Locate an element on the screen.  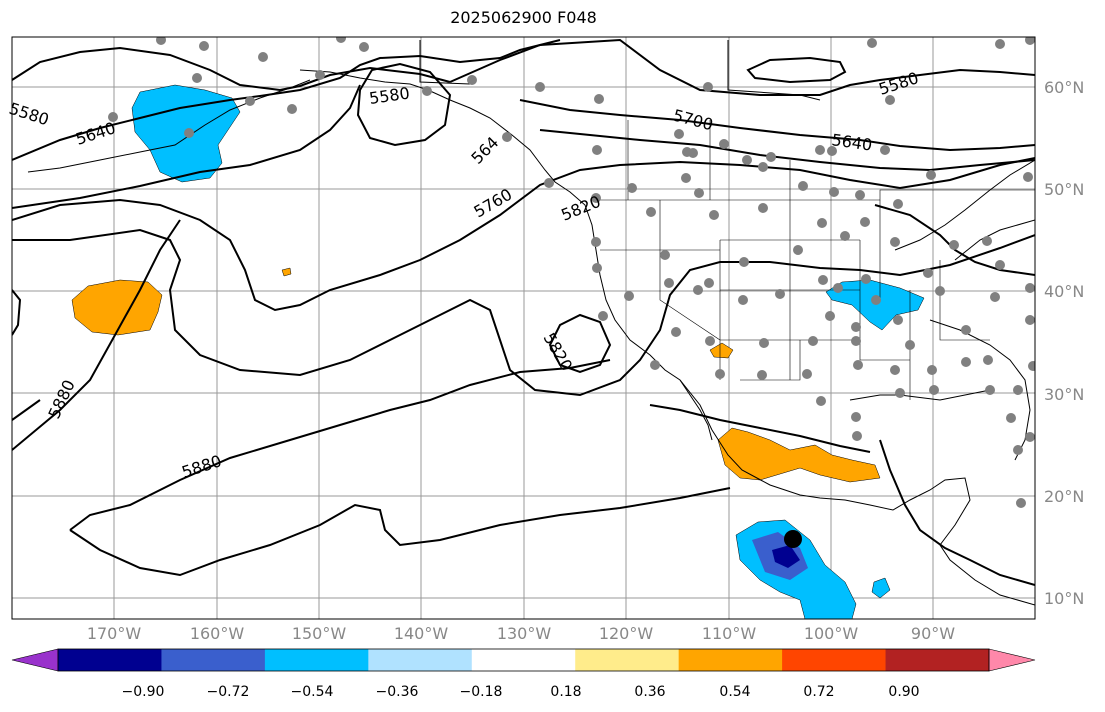
colorbar-tick-label: −0.36 is located at coordinates (397, 692).